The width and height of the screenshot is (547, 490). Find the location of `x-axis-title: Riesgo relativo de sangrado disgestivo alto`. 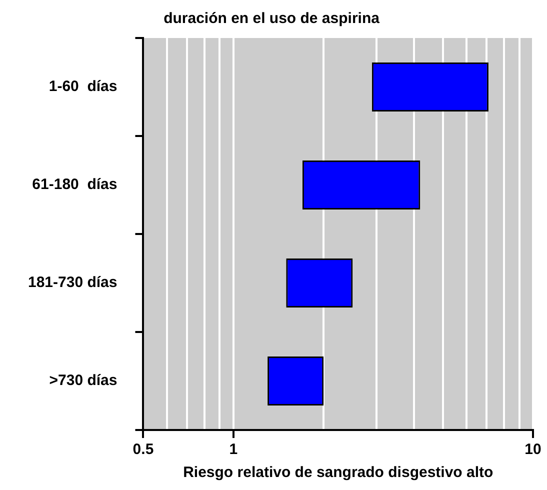

x-axis-title: Riesgo relativo de sangrado disgestivo alto is located at coordinates (338, 473).